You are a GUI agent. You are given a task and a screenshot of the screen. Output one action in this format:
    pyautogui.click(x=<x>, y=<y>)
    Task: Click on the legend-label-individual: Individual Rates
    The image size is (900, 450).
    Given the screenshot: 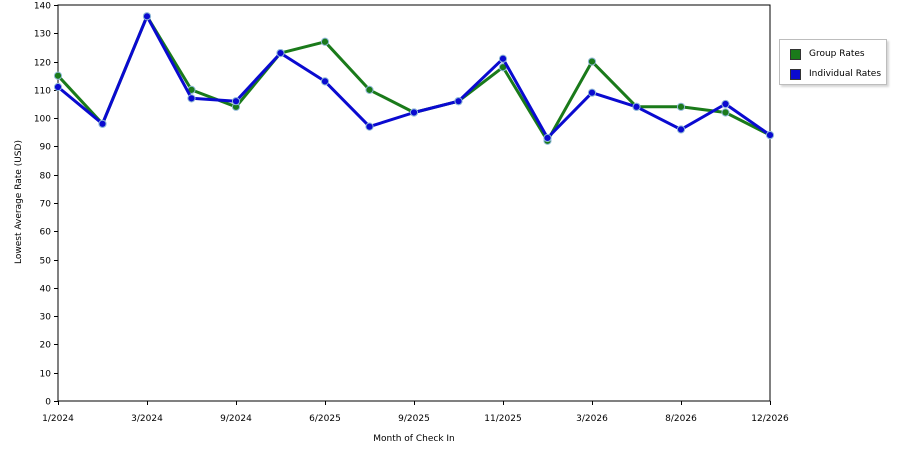 What is the action you would take?
    pyautogui.click(x=845, y=74)
    